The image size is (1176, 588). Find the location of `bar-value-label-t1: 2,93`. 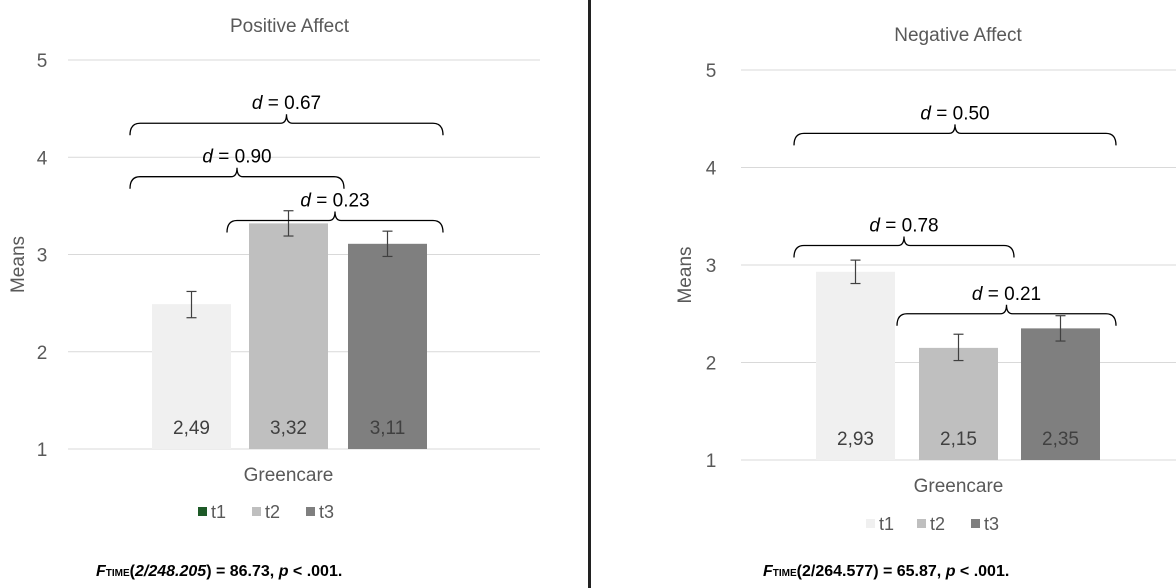

bar-value-label-t1: 2,93 is located at coordinates (855, 439).